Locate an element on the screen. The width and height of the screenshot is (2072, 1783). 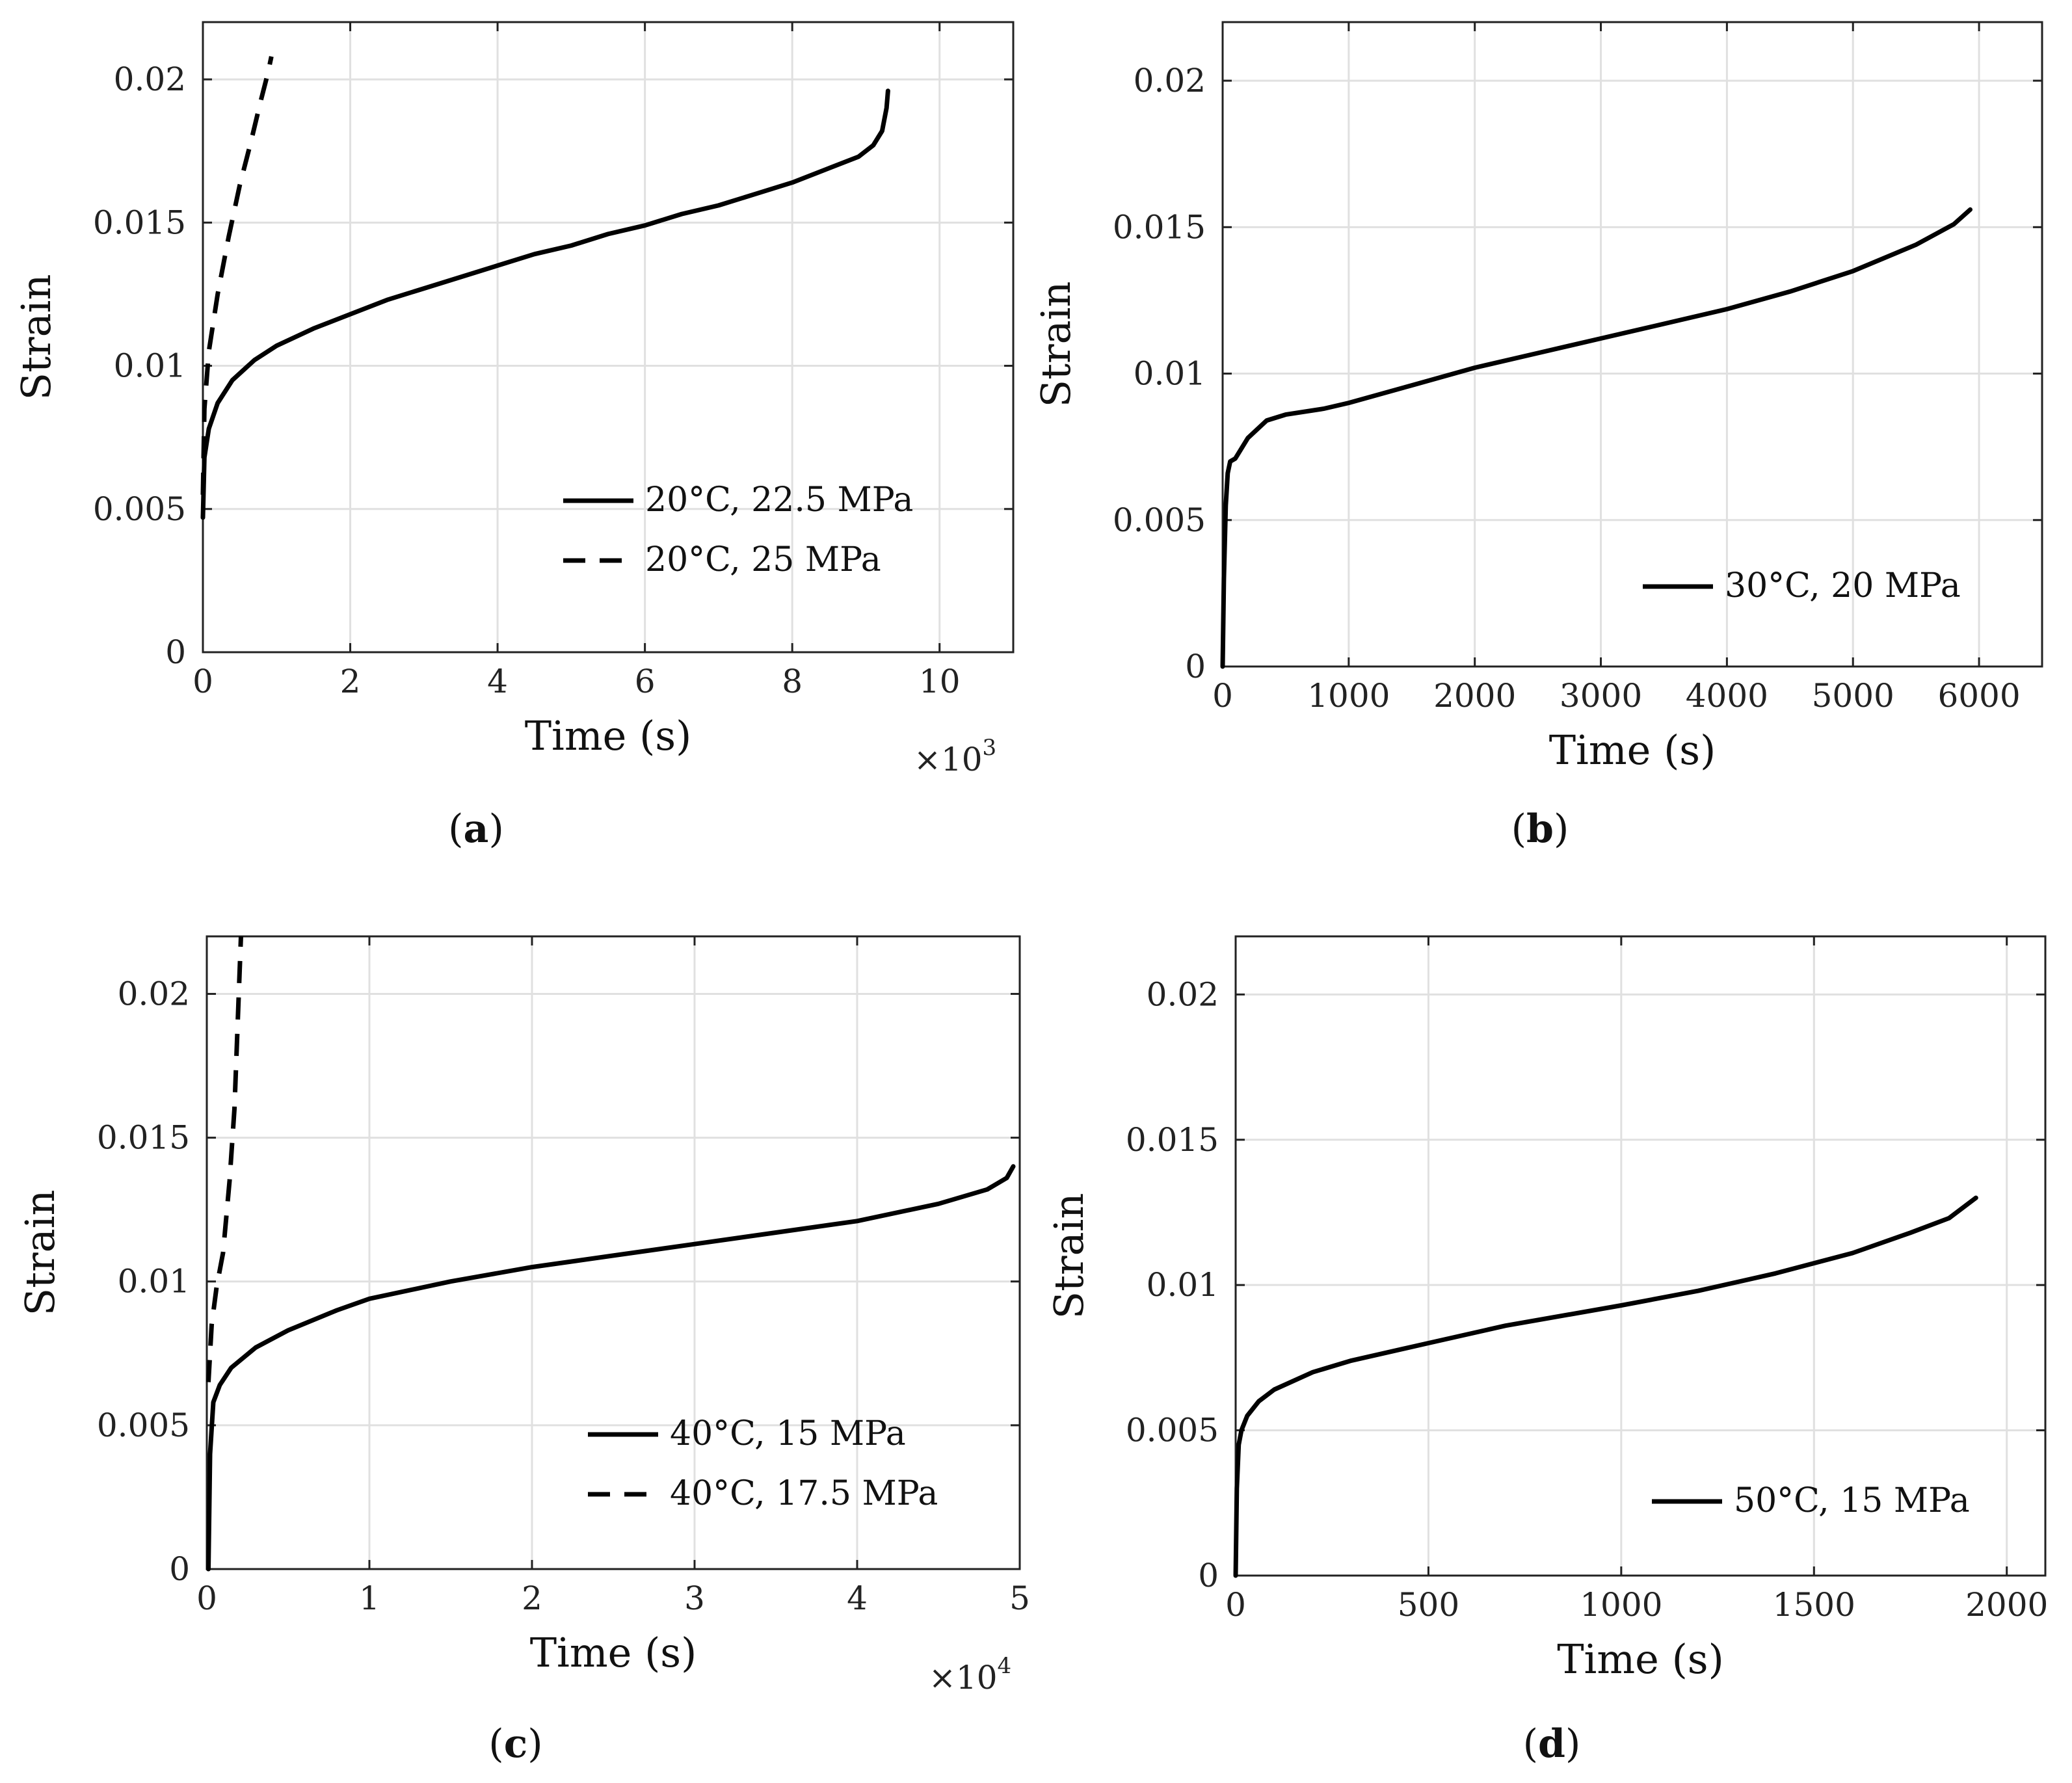
panel-caption: (b) is located at coordinates (1540, 829).